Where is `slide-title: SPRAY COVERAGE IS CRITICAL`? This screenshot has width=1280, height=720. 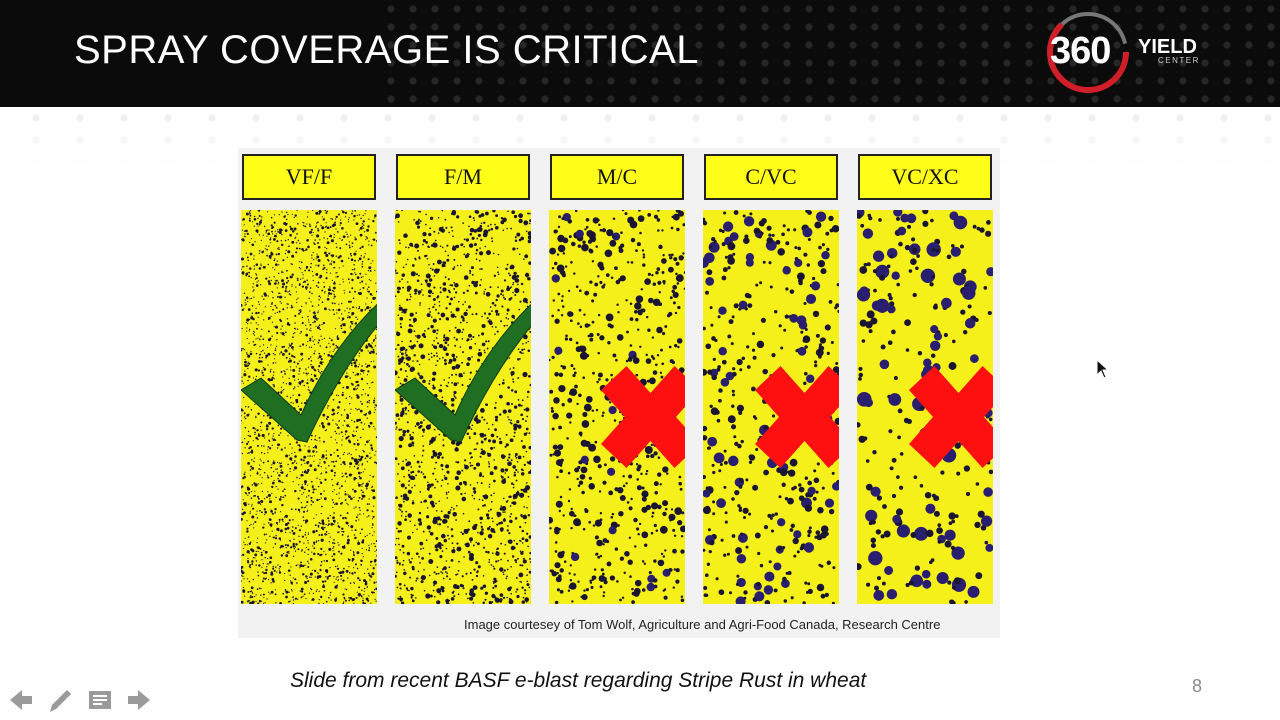 slide-title: SPRAY COVERAGE IS CRITICAL is located at coordinates (387, 50).